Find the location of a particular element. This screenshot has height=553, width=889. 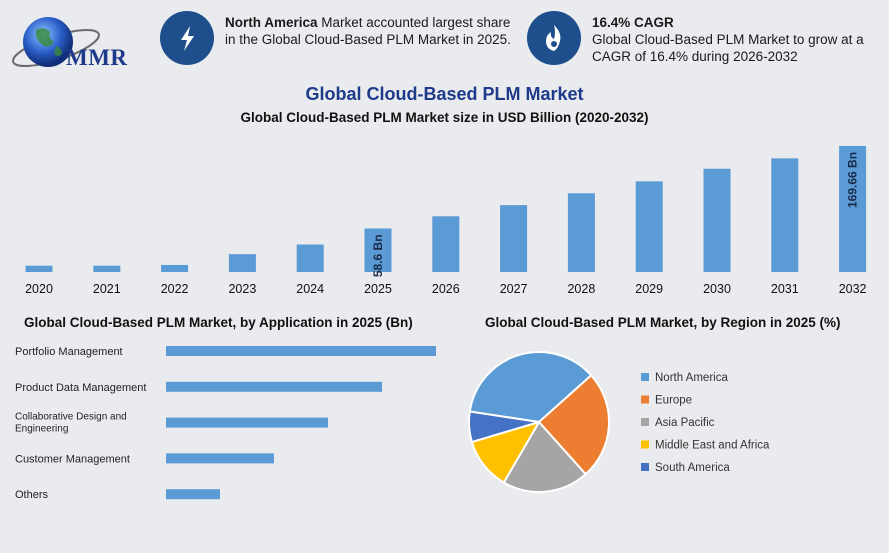

hbar-product-data-management is located at coordinates (274, 386).